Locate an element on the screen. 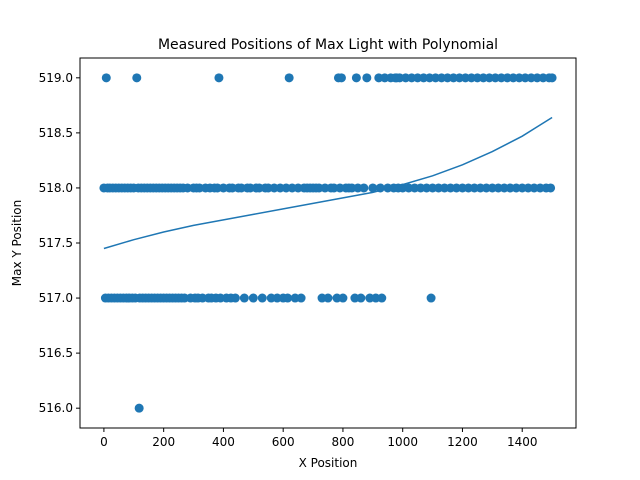  y-tick-label: 517.5 is located at coordinates (56, 243).